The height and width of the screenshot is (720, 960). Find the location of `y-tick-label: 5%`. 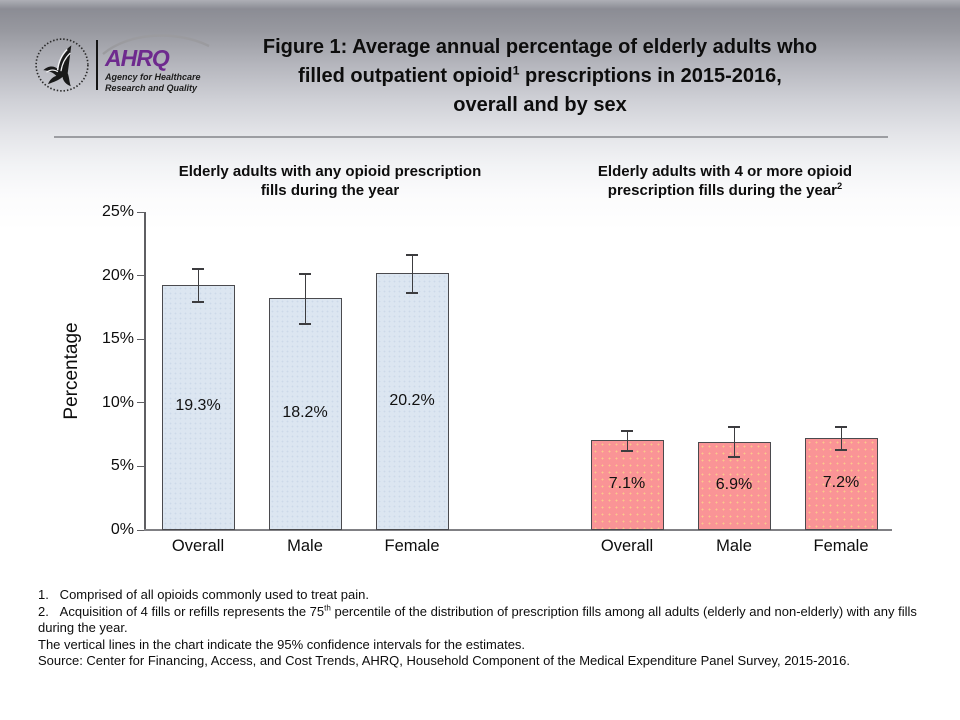

y-tick-label: 5% is located at coordinates (122, 466).